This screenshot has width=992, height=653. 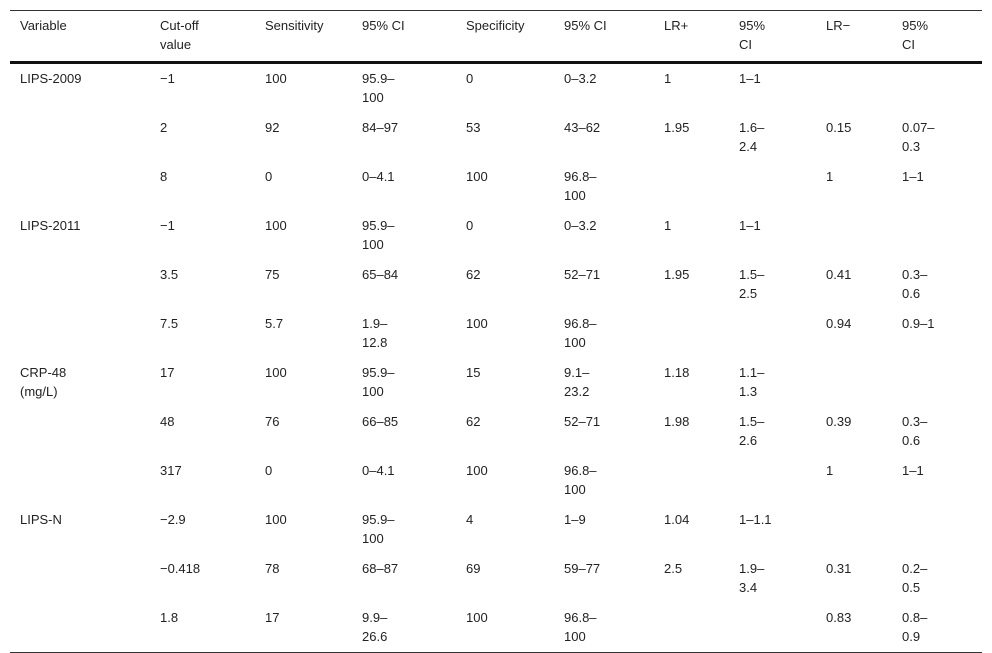 I want to click on table-cell: 0.15, so click(x=854, y=137).